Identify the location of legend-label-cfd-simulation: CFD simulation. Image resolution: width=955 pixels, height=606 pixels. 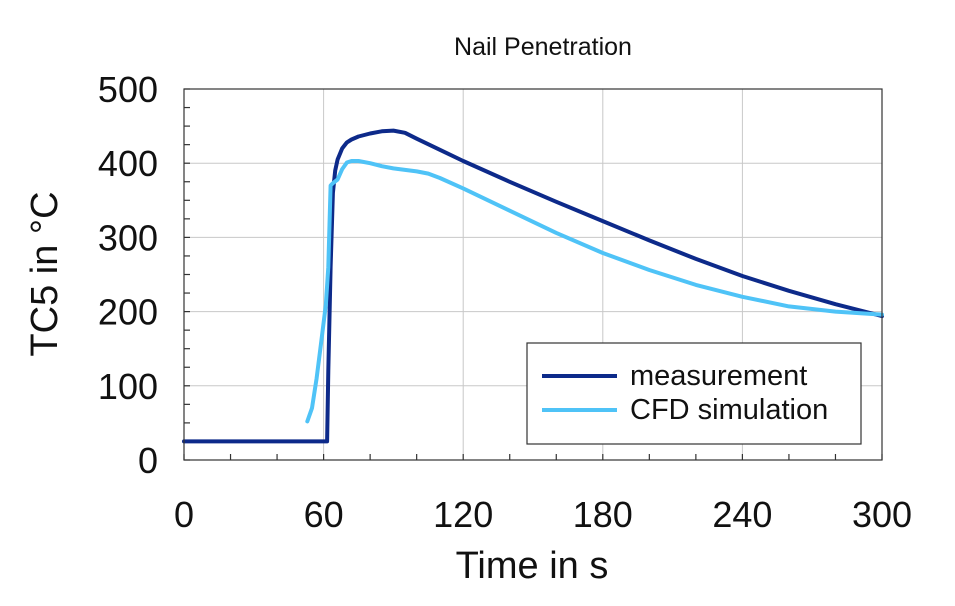
(729, 410).